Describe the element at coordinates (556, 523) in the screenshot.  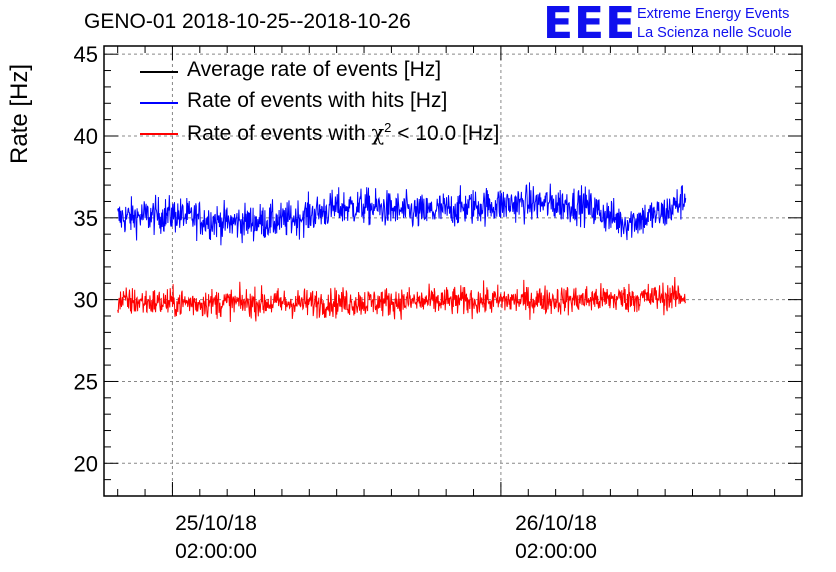
I see `x-tick-2-date: 26/10/18` at that location.